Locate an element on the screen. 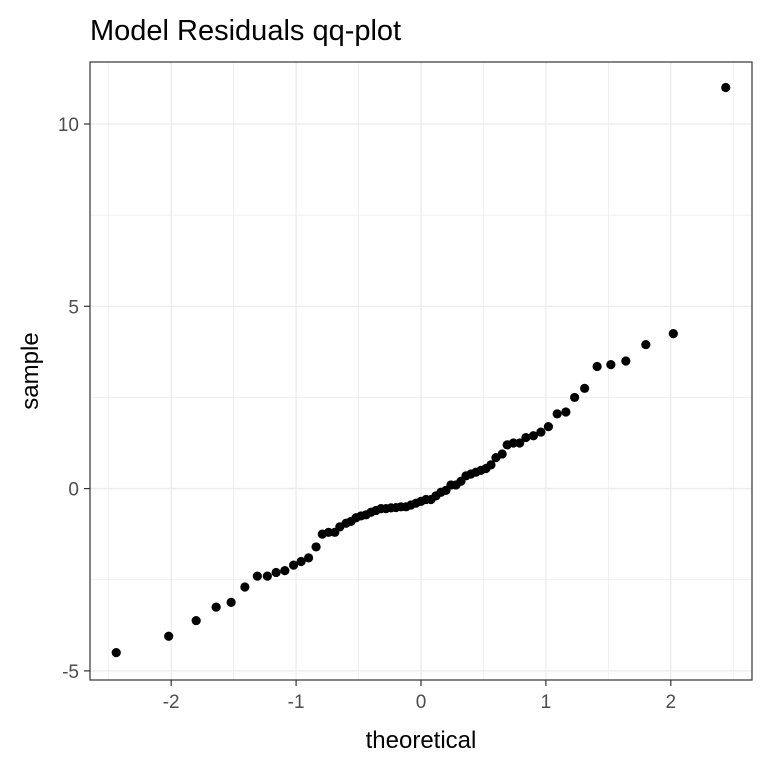 The height and width of the screenshot is (768, 768). y-tick-label: 5 is located at coordinates (73, 307).